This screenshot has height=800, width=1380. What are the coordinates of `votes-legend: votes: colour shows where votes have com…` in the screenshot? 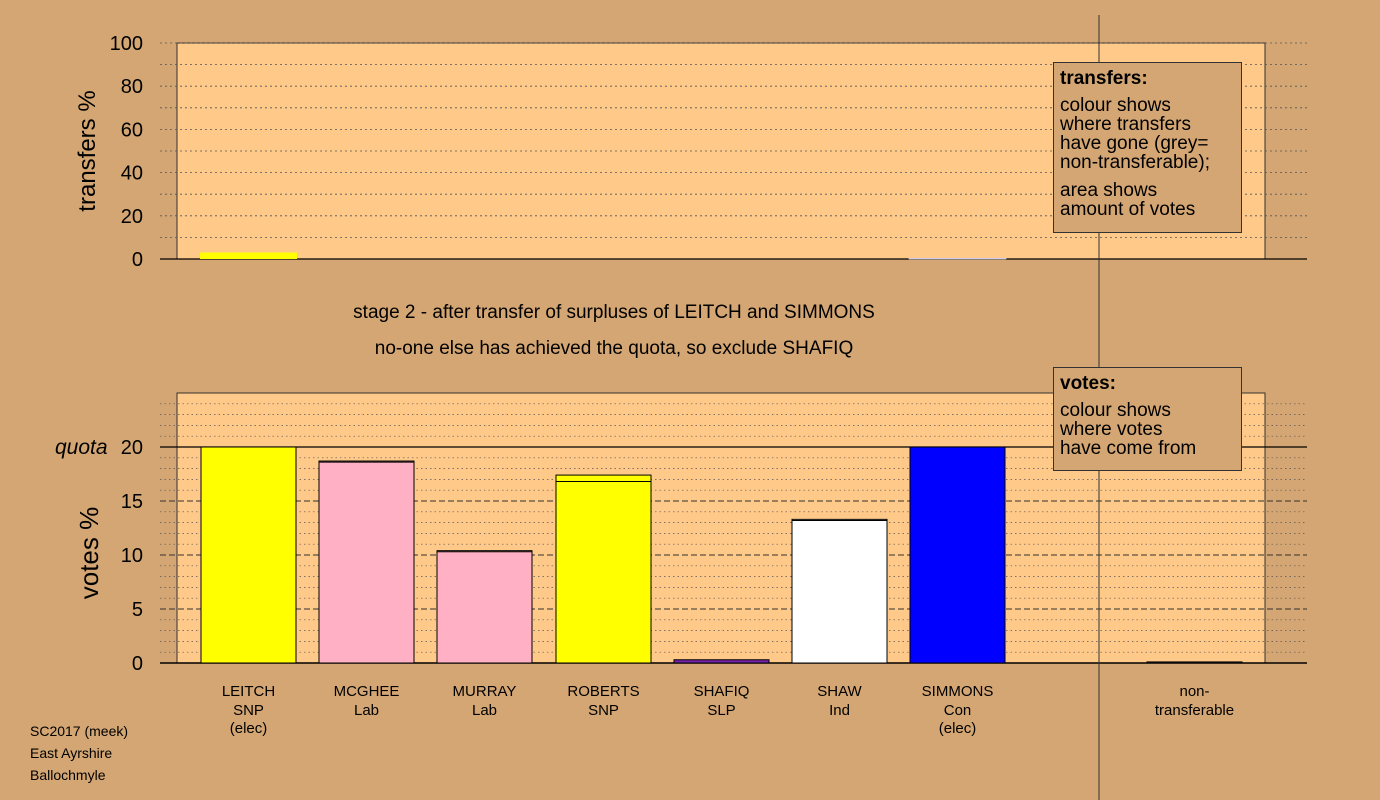 It's located at (1147, 419).